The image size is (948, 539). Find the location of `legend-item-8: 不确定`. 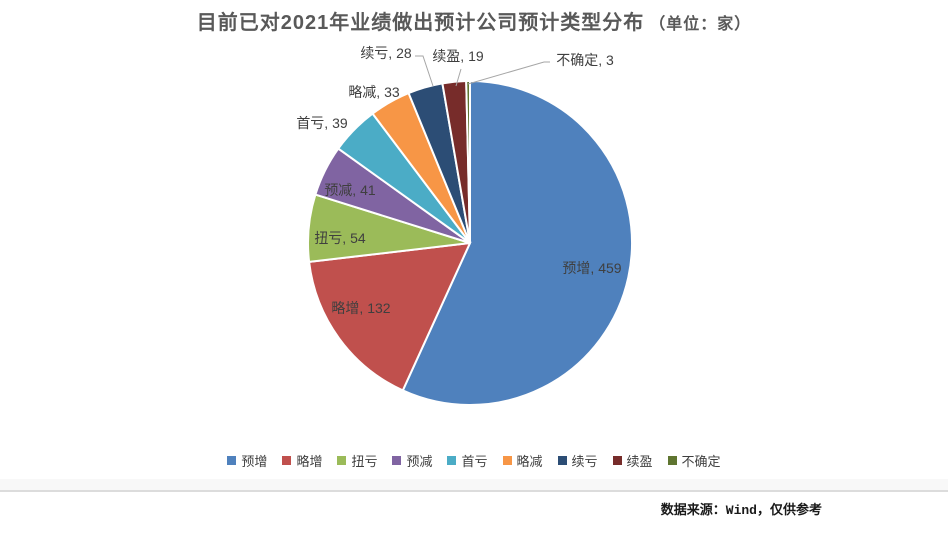

legend-item-8: 不确定 is located at coordinates (694, 460).